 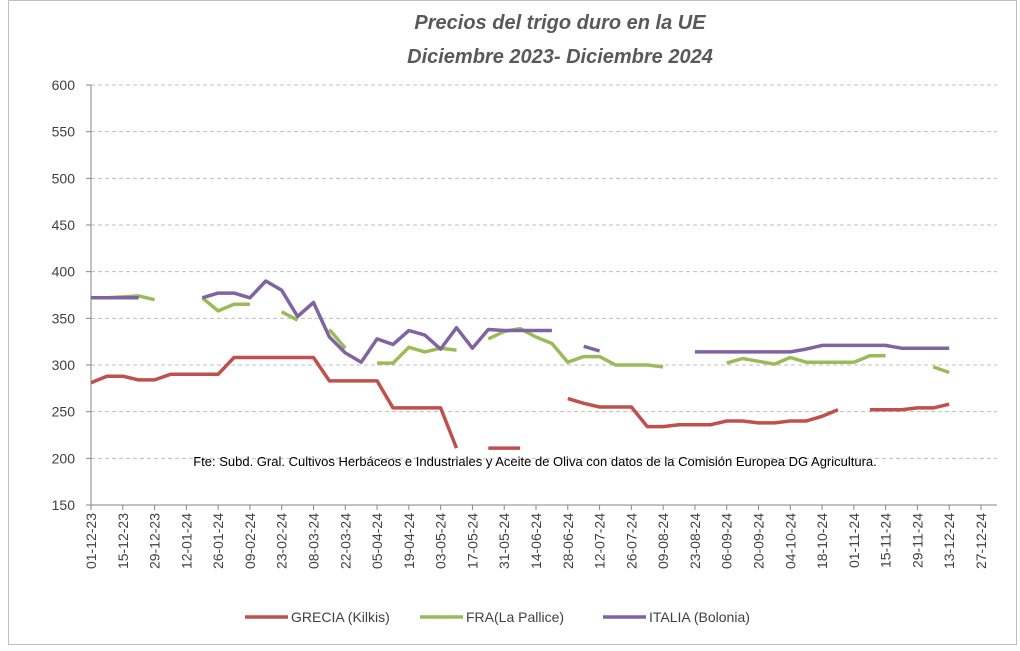 I want to click on x-tick-label: 26-01-24, so click(x=218, y=541).